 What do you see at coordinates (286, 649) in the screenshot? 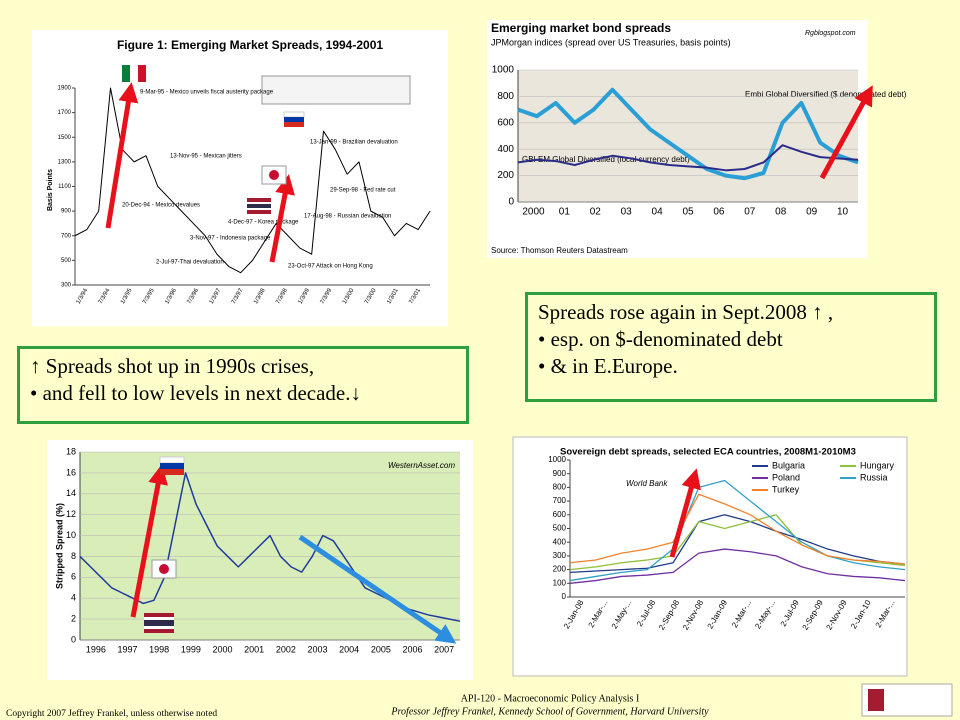
I see `x-tick-label: 2002` at bounding box center [286, 649].